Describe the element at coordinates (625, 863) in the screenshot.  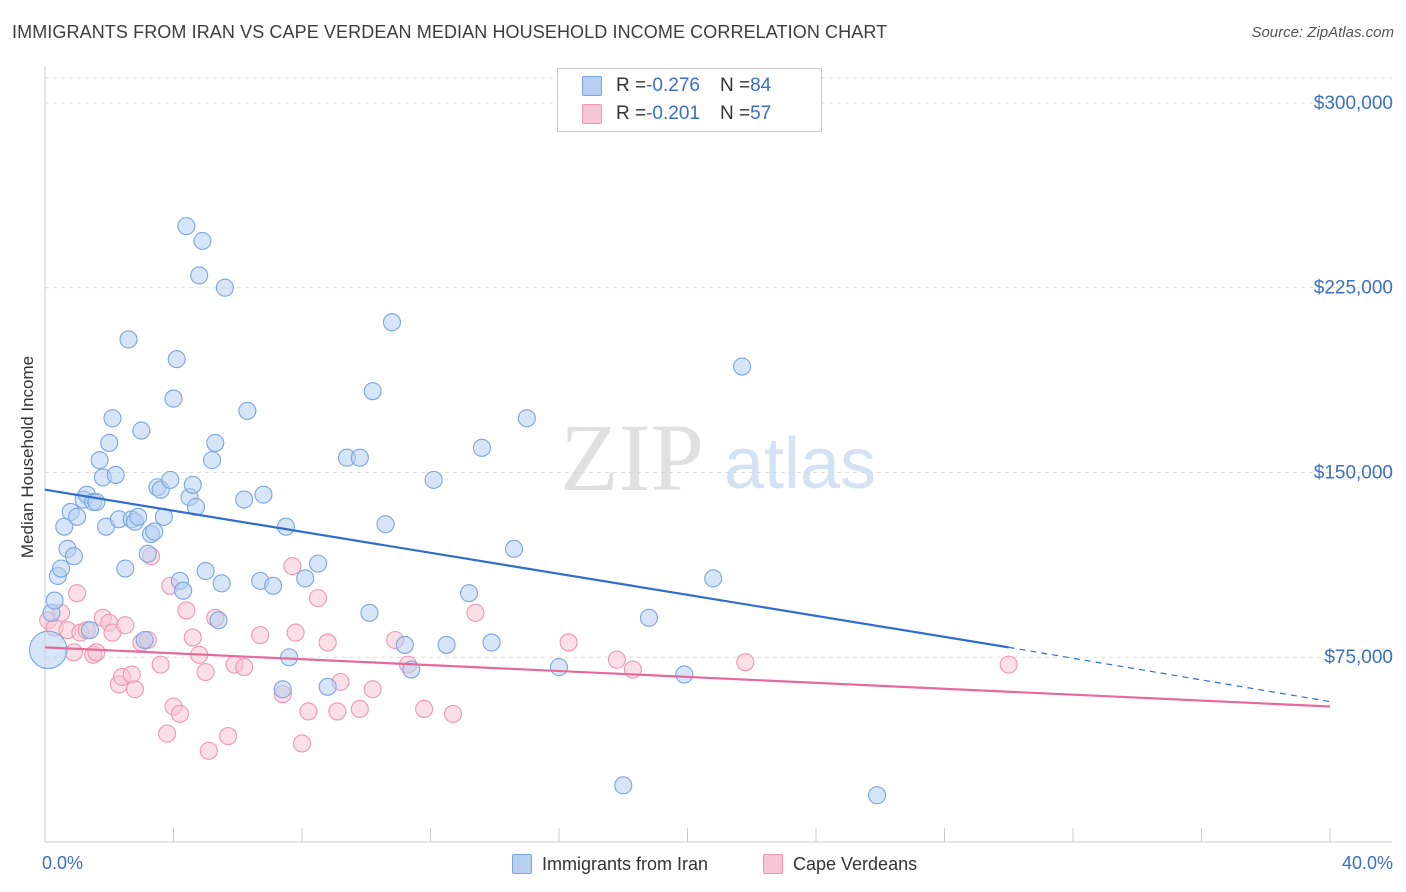
I see `bottom-legend-label-iran: Immigrants from Iran` at that location.